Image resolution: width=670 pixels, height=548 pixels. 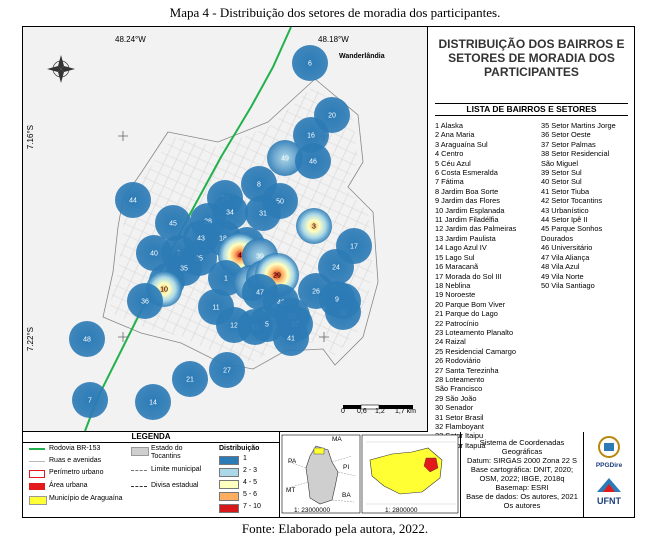 I want to click on state-border-swatch, so click(x=139, y=486).